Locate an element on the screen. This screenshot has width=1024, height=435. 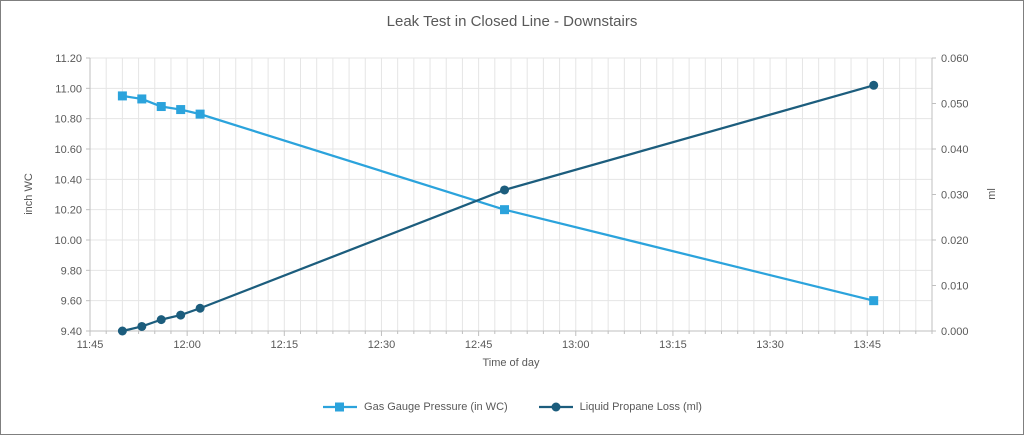
y-left-tick-label: 11.00 is located at coordinates (68, 89).